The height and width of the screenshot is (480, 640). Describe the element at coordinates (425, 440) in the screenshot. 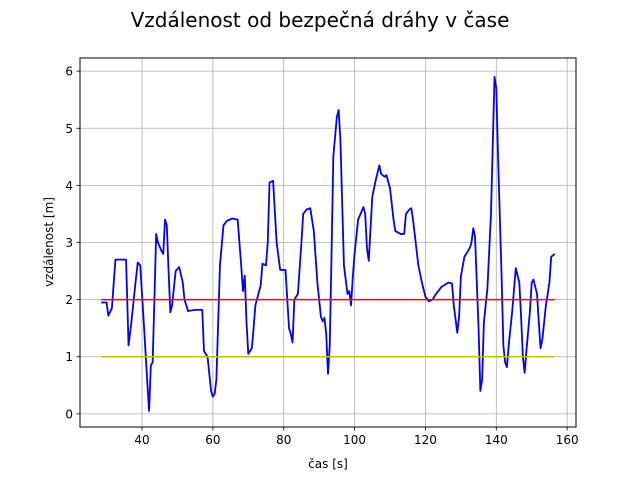

I see `x-tick-label: 120` at that location.